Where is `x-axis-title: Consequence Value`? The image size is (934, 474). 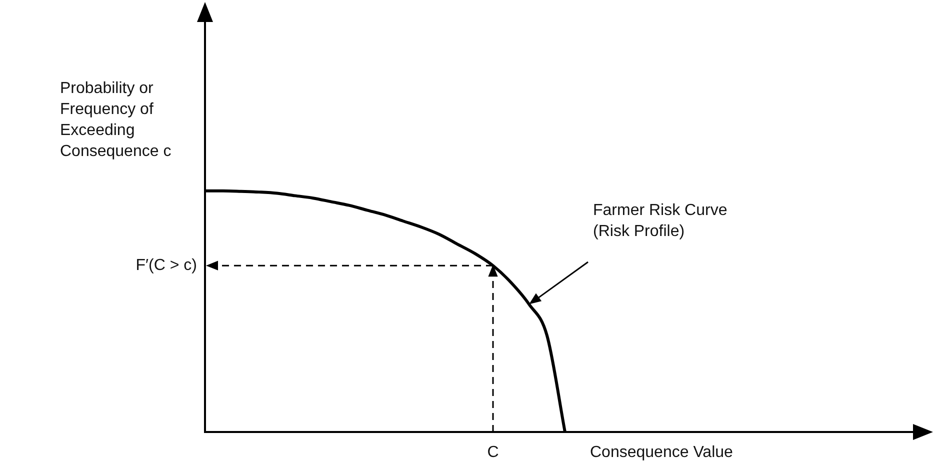 x-axis-title: Consequence Value is located at coordinates (661, 453).